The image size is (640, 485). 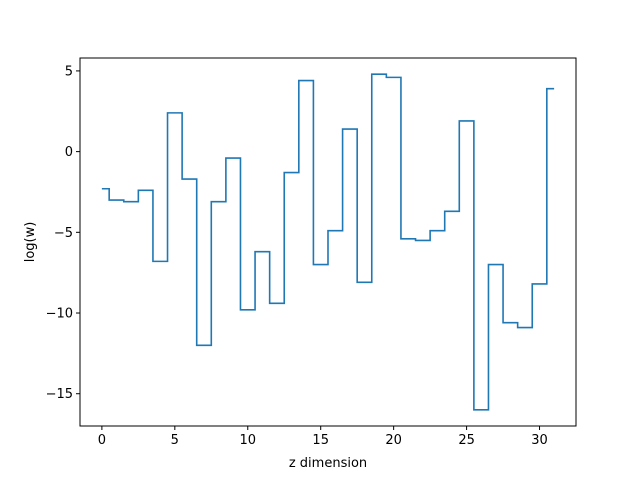 What do you see at coordinates (320, 440) in the screenshot?
I see `x-tick-label: 15` at bounding box center [320, 440].